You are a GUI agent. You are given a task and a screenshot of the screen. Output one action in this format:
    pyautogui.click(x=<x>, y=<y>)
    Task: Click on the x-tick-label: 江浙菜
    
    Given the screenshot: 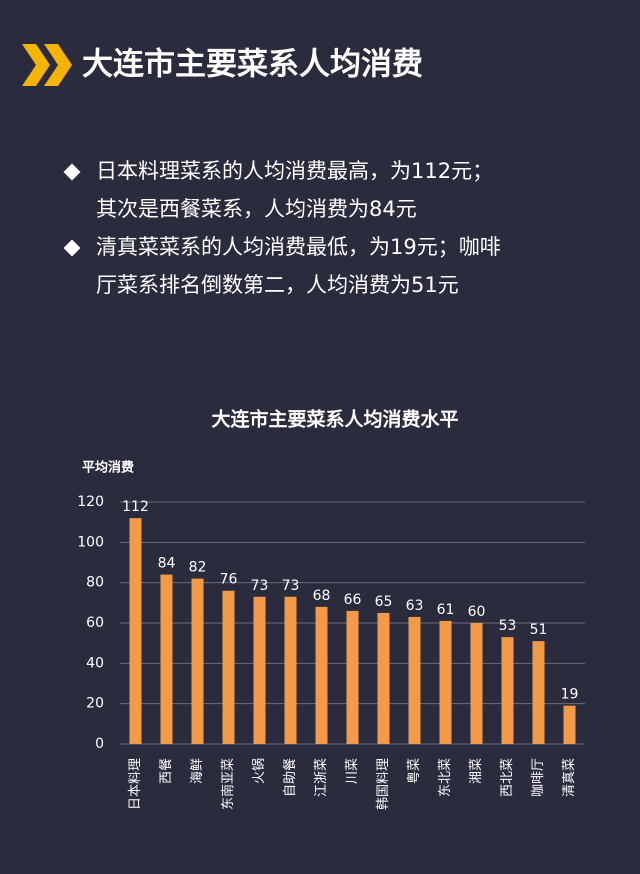 What is the action you would take?
    pyautogui.click(x=321, y=777)
    